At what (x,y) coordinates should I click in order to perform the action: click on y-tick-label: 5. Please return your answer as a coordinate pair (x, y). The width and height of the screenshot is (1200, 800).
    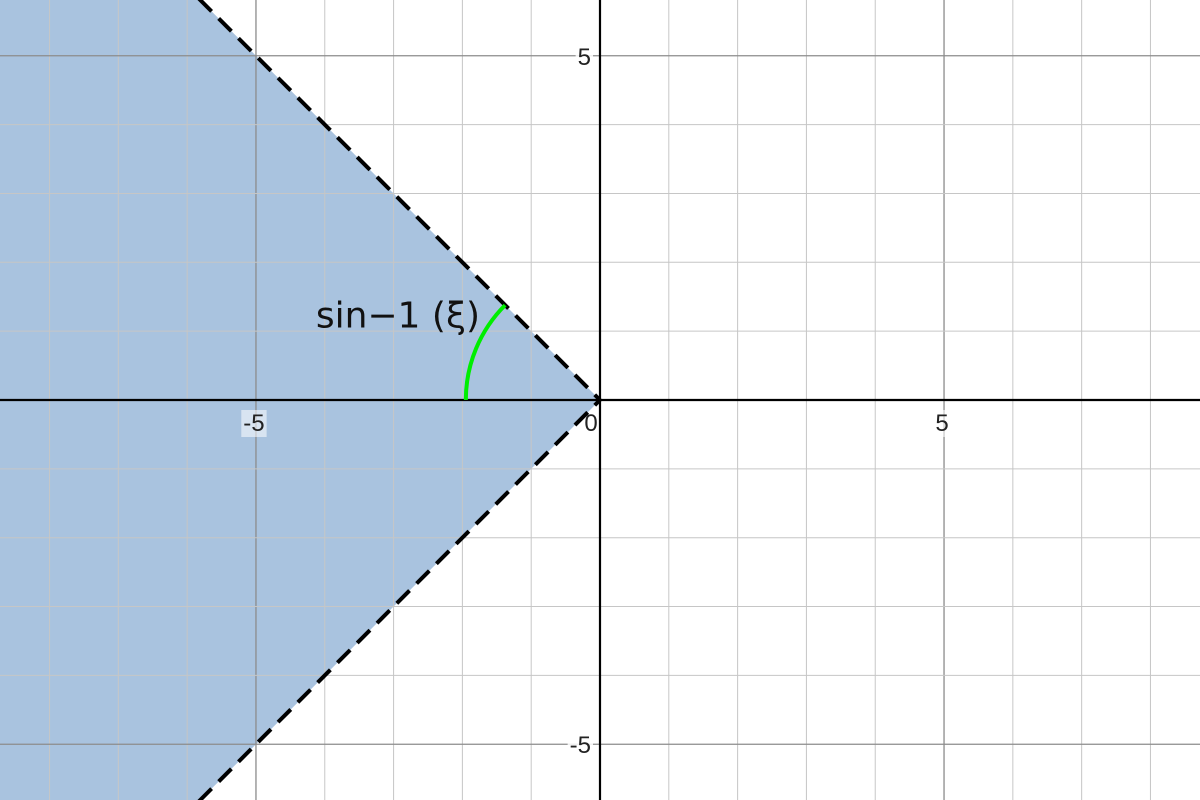
    Looking at the image, I should click on (584, 57).